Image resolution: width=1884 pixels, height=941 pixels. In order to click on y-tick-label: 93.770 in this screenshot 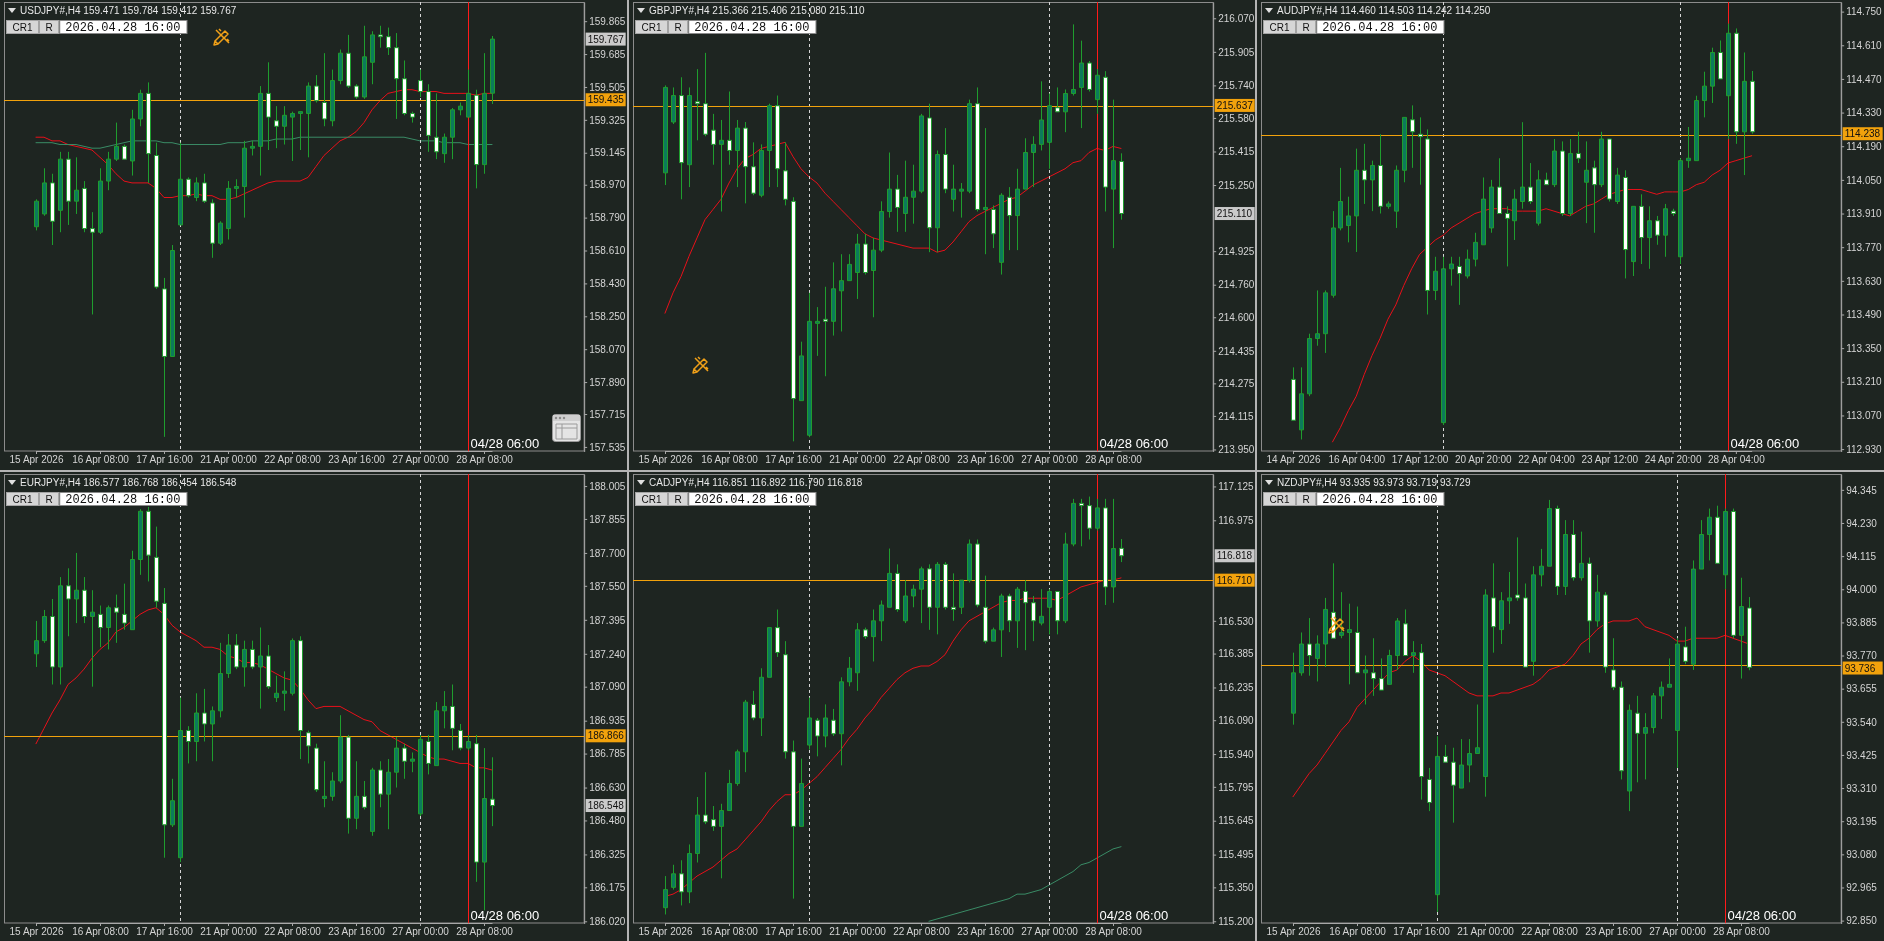, I will do `click(1862, 655)`.